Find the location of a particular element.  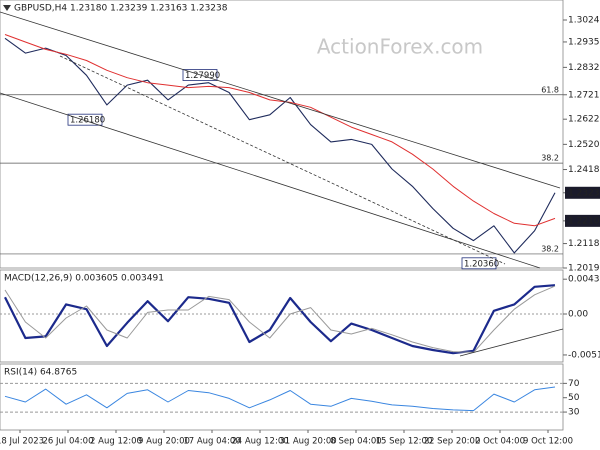

x-tick-label: 2 Aug 12:00 is located at coordinates (116, 442).